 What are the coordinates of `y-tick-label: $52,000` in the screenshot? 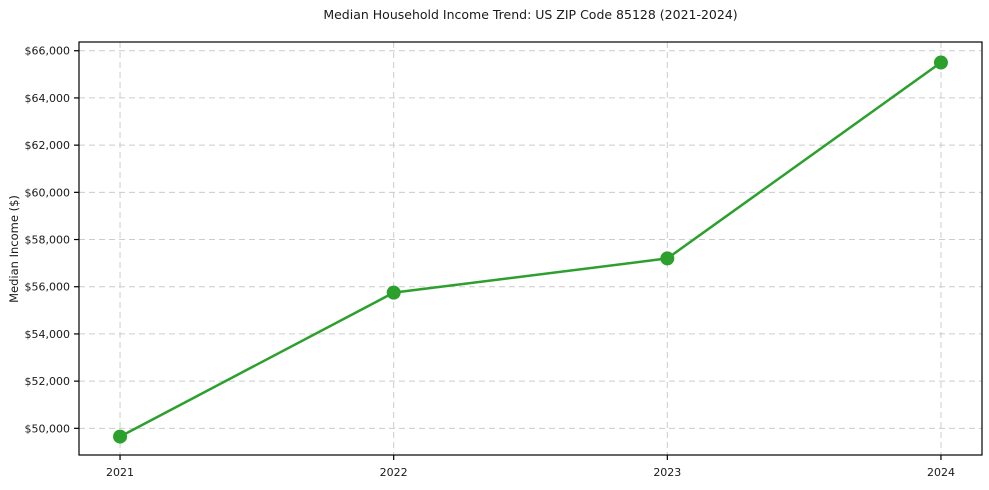 It's located at (48, 381).